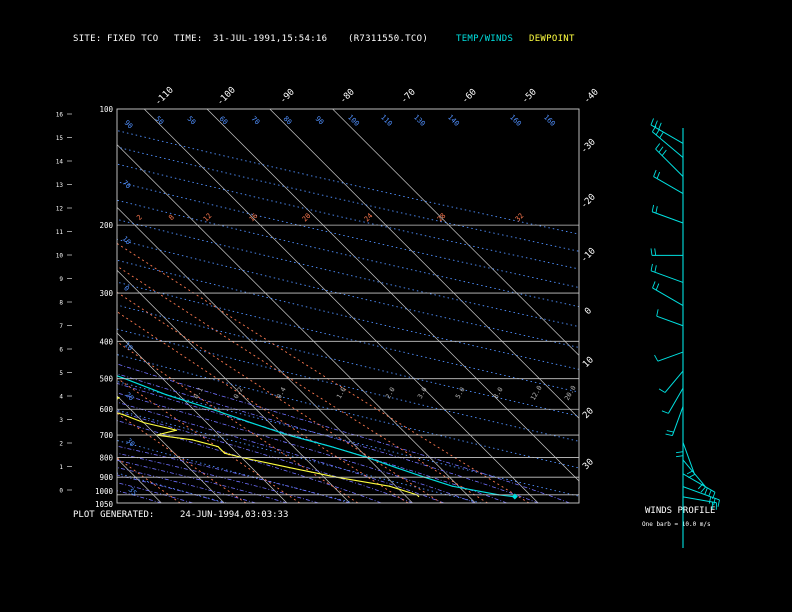 The width and height of the screenshot is (792, 612). What do you see at coordinates (552, 39) in the screenshot?
I see `legend-dewpoint: DEWPOINT` at bounding box center [552, 39].